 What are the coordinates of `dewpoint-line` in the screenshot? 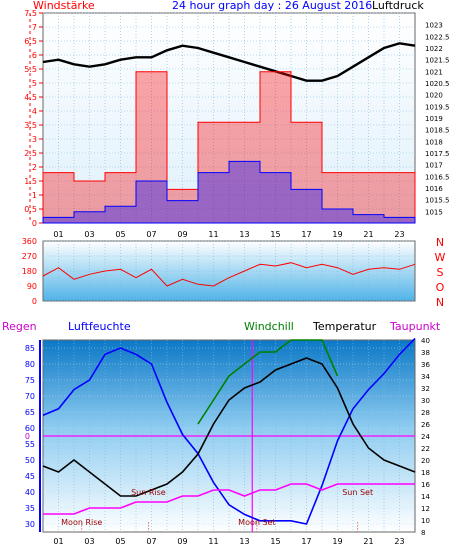 It's located at (229, 499).